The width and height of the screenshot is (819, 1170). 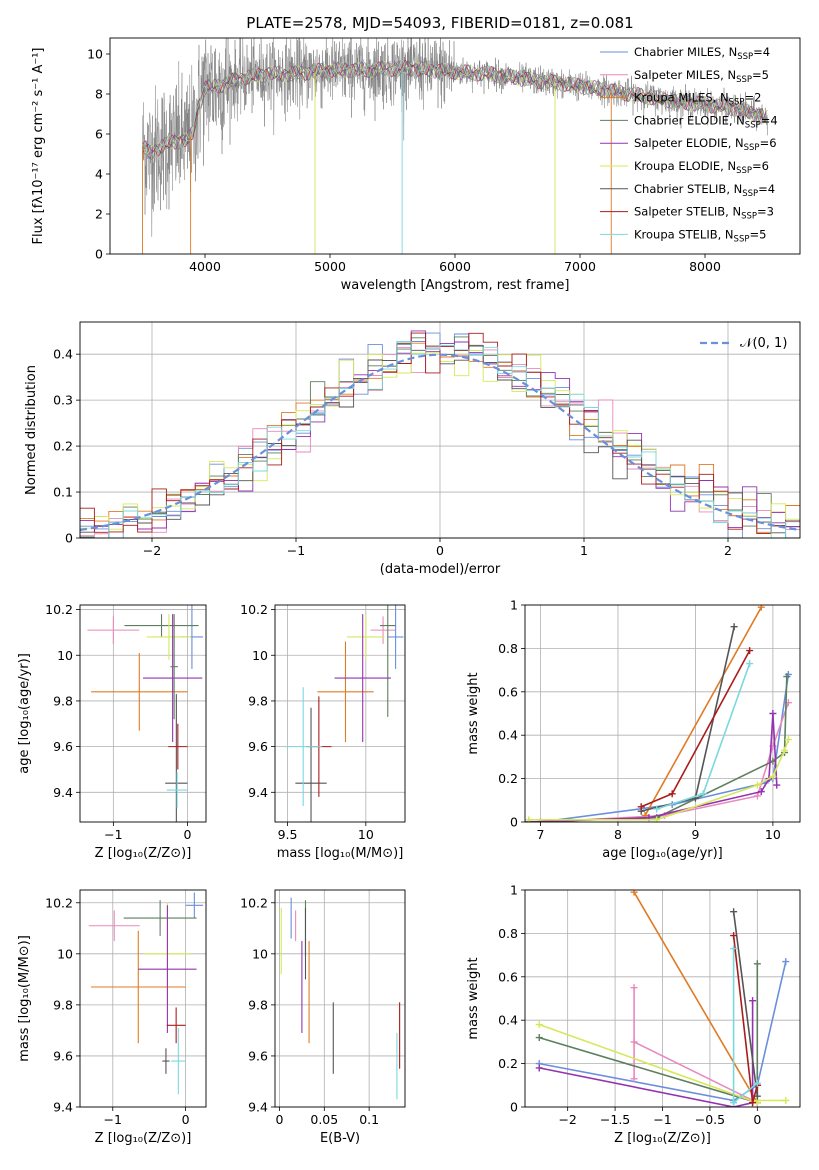 I want to click on legend-entry: Kroupa ELODIE, NSSP=6, so click(x=701, y=167).